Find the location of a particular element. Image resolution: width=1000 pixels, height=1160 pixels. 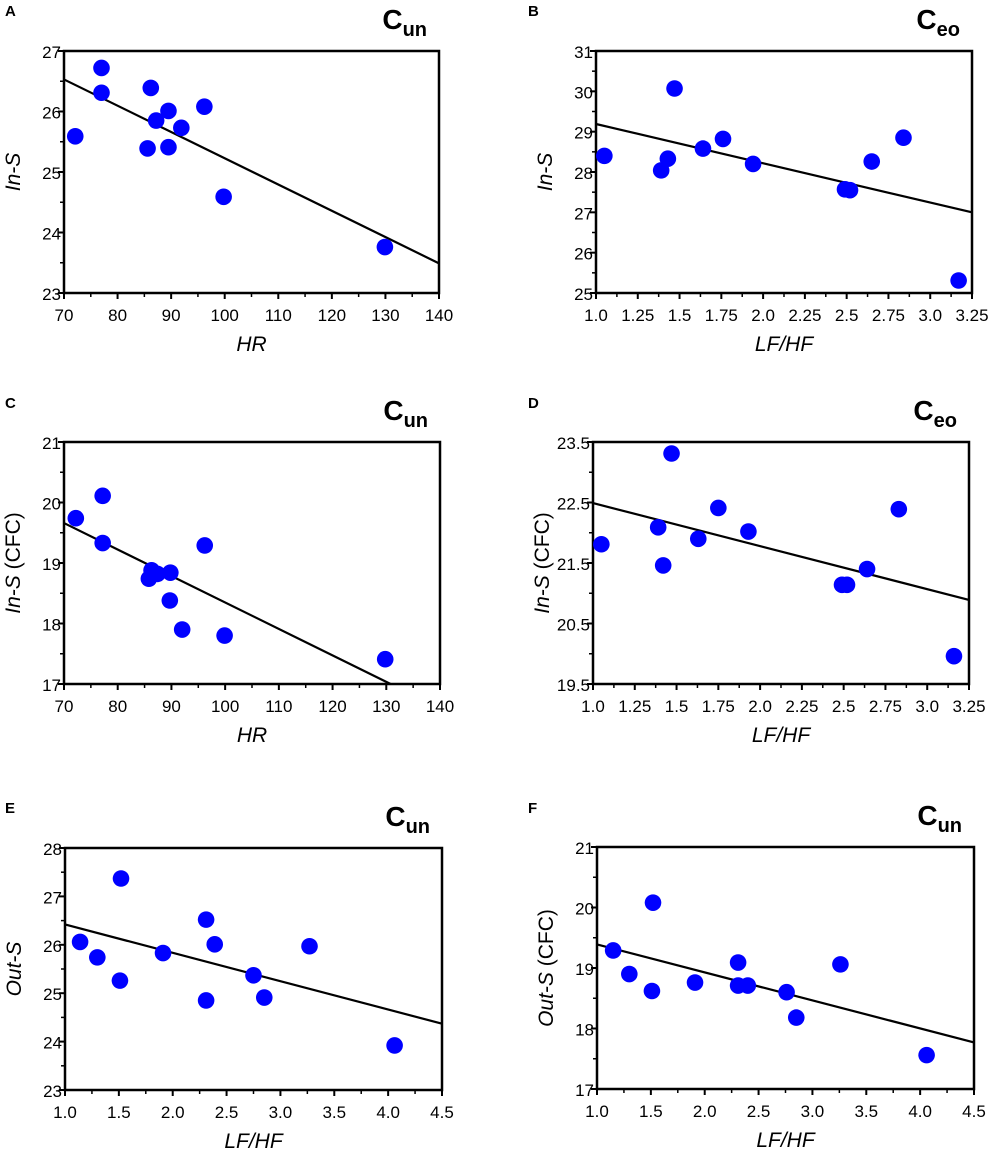

y-tick-label: 22.5 is located at coordinates (573, 504).